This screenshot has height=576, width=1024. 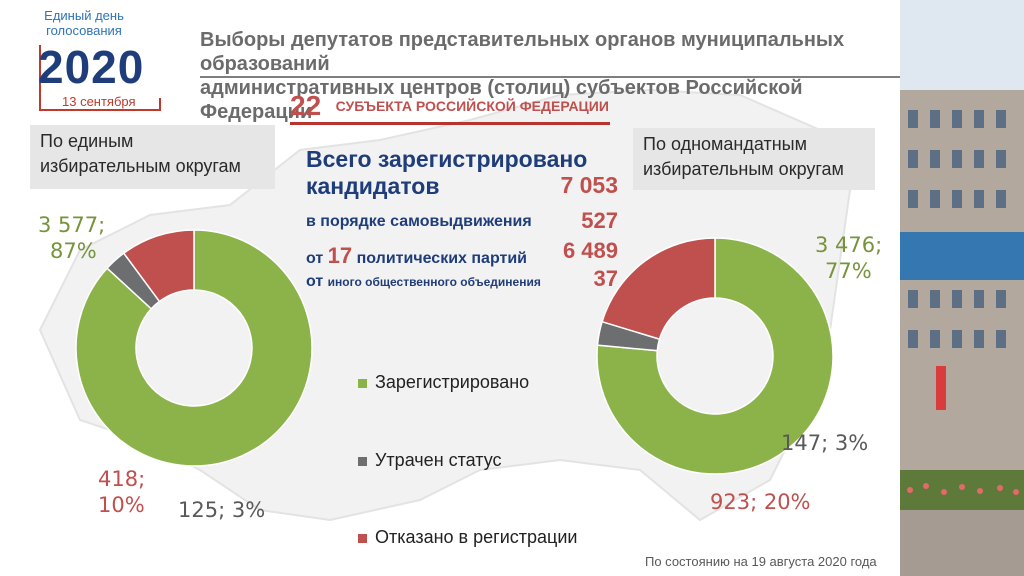 What do you see at coordinates (447, 172) in the screenshot?
I see `summary-heading: Всего зарегистрировано кандидатов` at bounding box center [447, 172].